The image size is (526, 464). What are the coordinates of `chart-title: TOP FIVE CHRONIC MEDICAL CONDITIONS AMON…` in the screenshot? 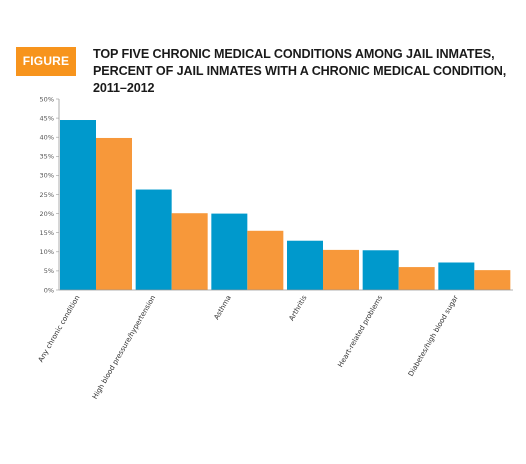 It's located at (300, 71).